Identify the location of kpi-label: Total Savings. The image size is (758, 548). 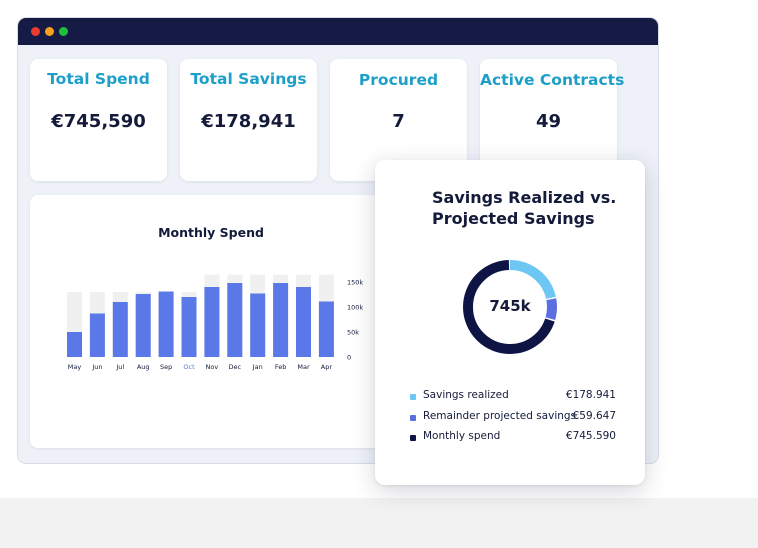
(248, 79).